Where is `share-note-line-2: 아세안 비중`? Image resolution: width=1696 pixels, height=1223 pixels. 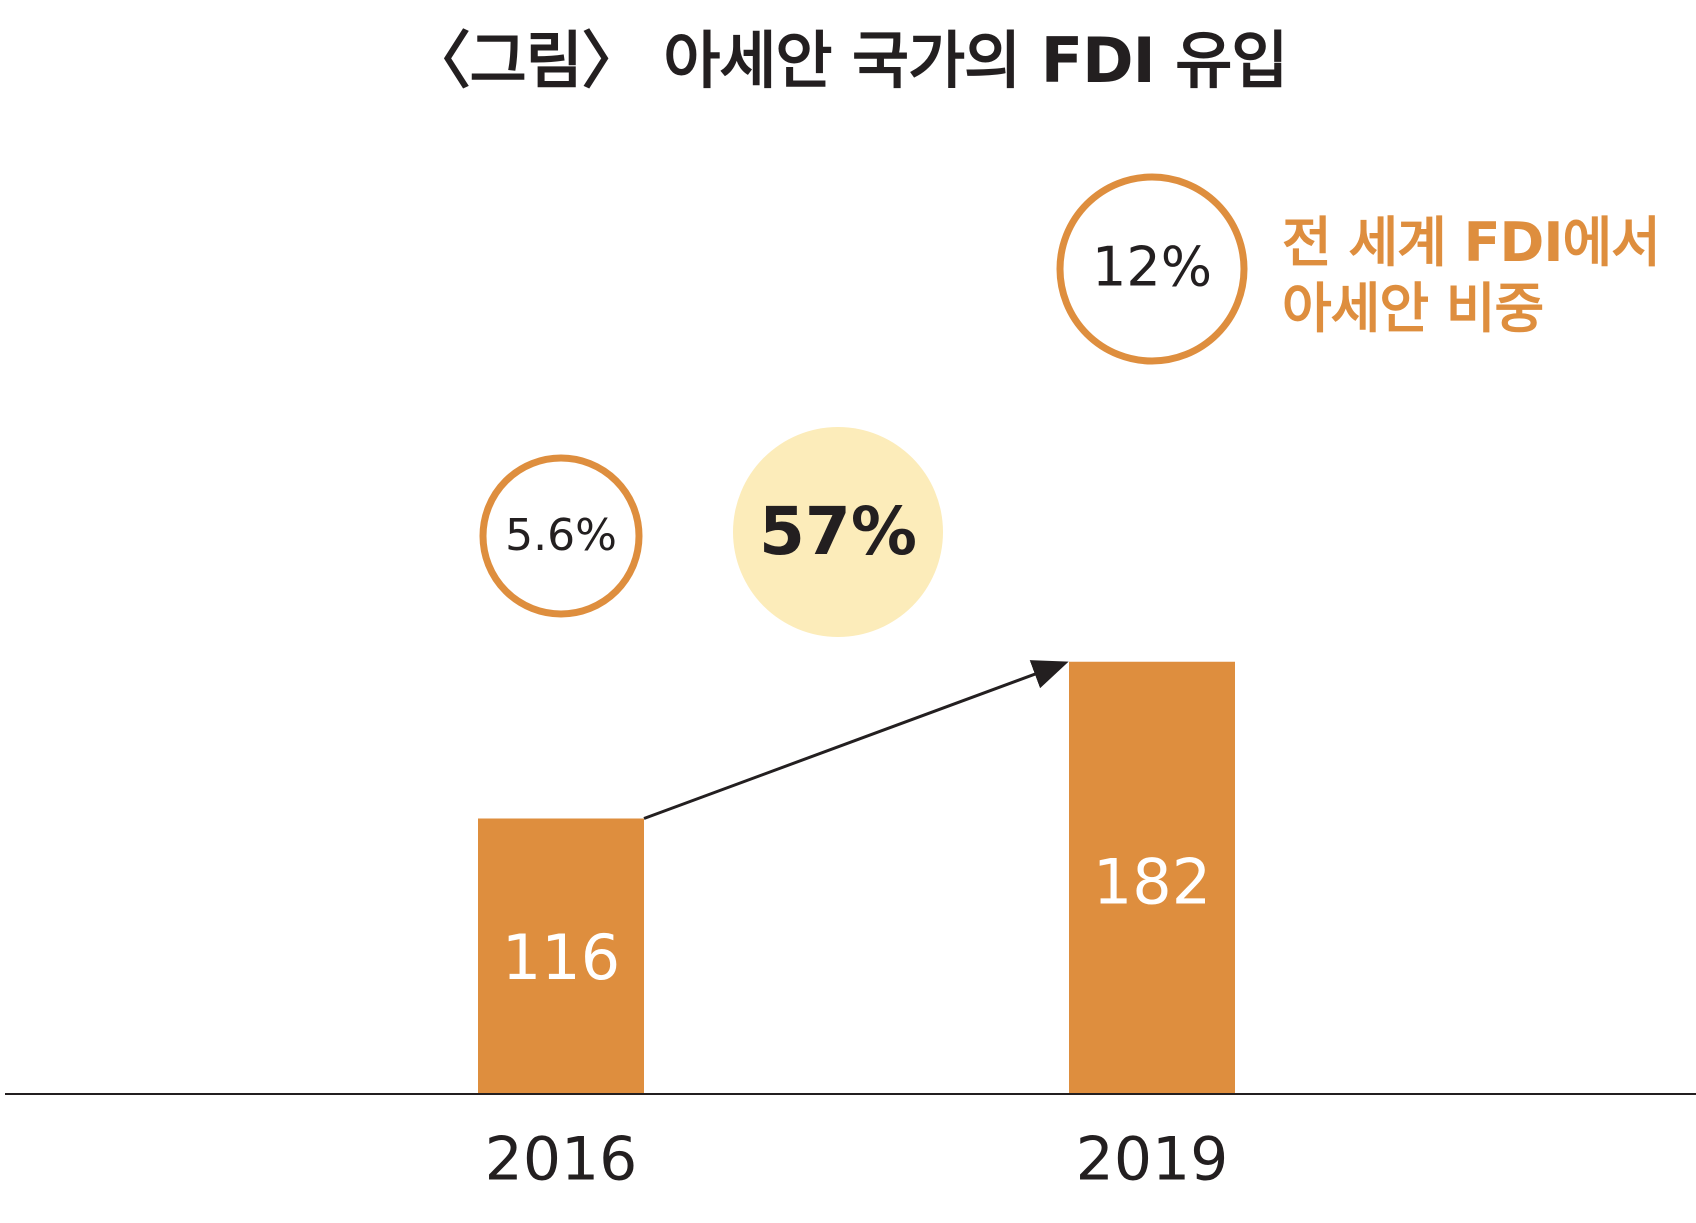
share-note-line-2: 아세안 비중 is located at coordinates (1413, 308).